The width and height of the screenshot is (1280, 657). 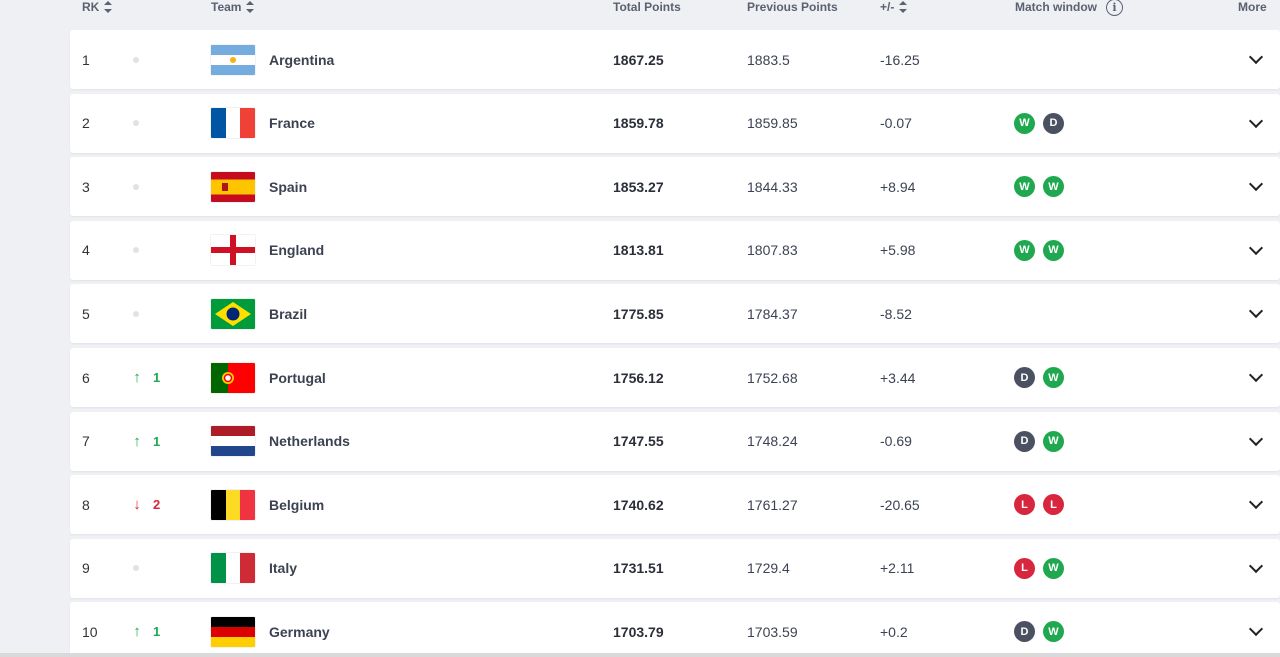 I want to click on germany-flag-icon, so click(x=233, y=631).